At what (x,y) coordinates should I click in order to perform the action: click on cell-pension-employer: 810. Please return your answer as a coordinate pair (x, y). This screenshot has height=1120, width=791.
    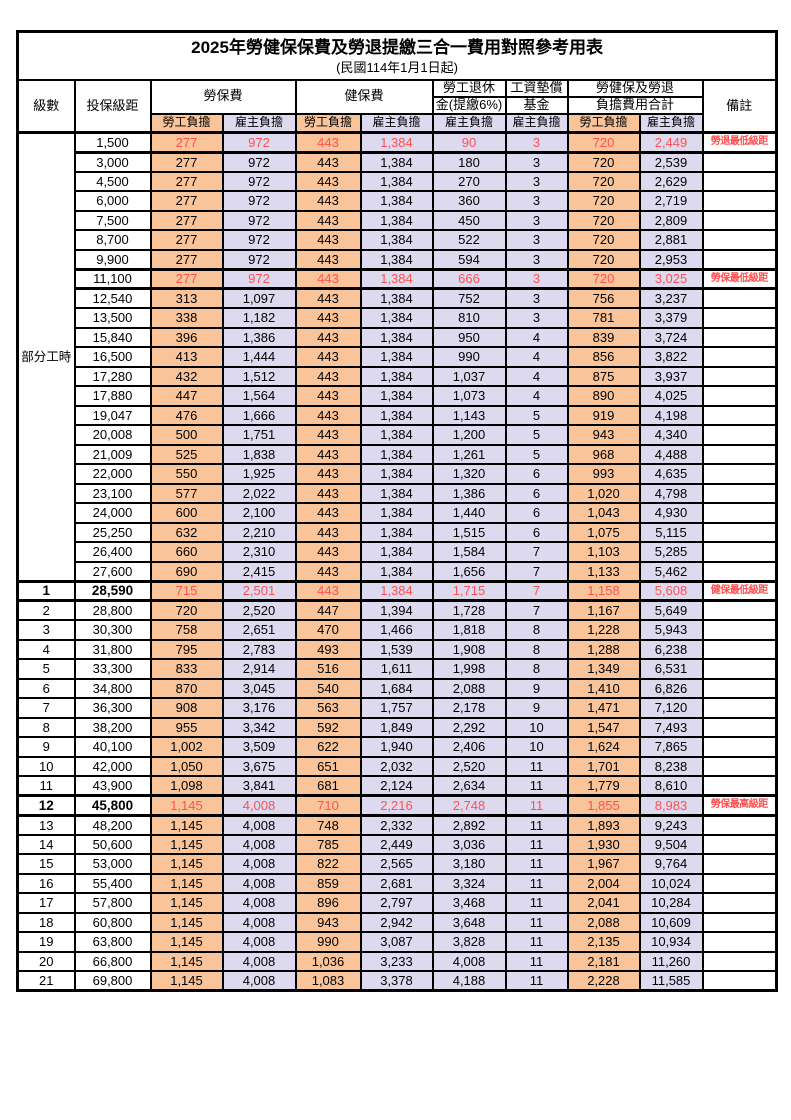
    Looking at the image, I should click on (469, 318).